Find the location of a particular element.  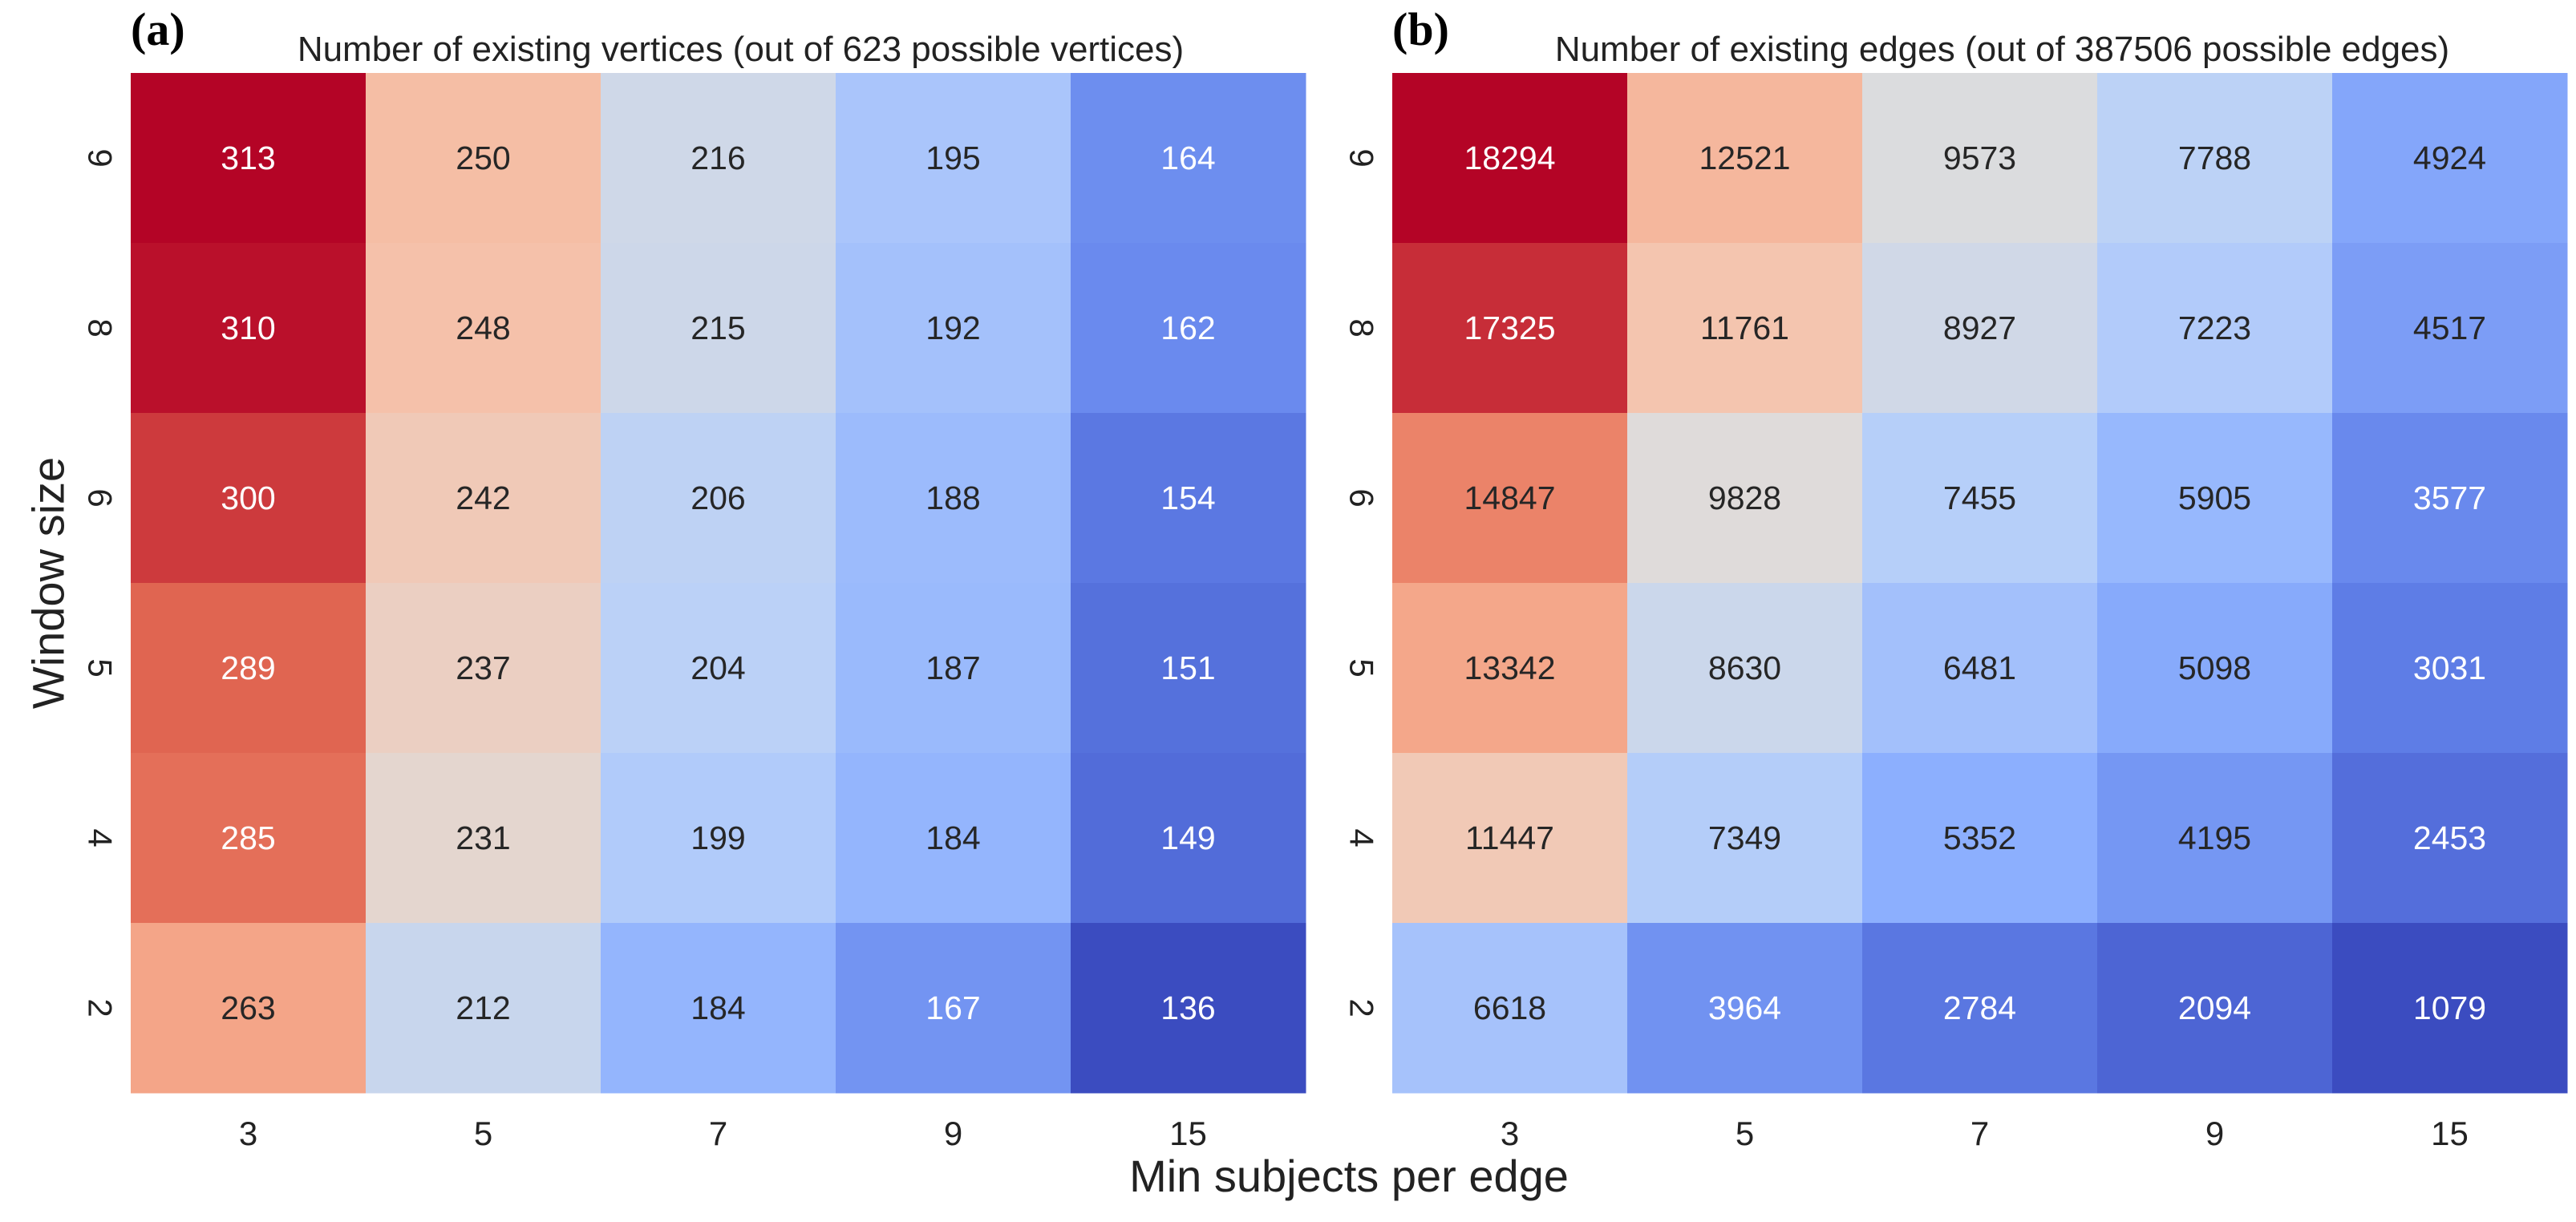

cell-value-0-4-1: 231 is located at coordinates (483, 837).